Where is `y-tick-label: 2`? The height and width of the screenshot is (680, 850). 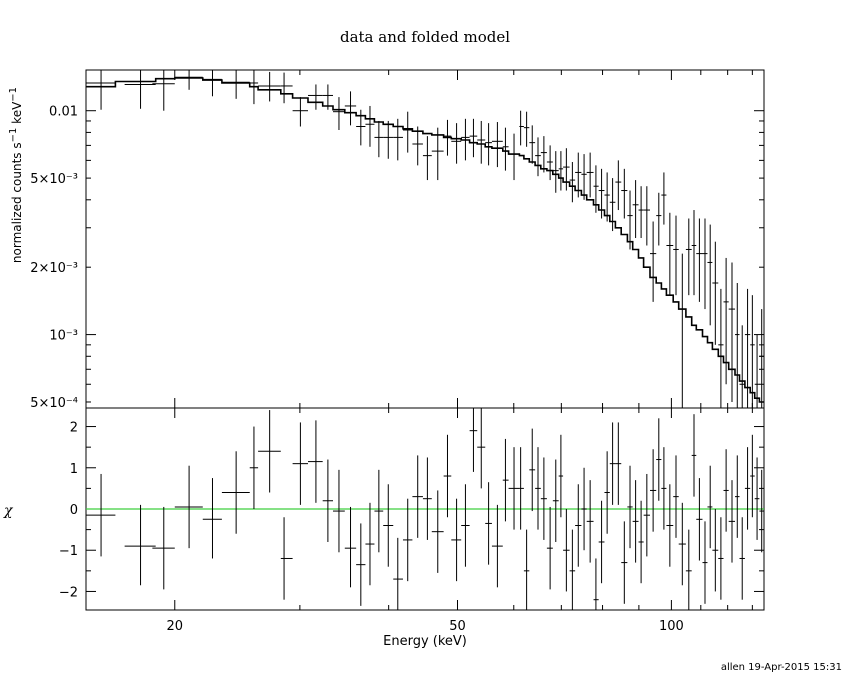 y-tick-label: 2 is located at coordinates (74, 428).